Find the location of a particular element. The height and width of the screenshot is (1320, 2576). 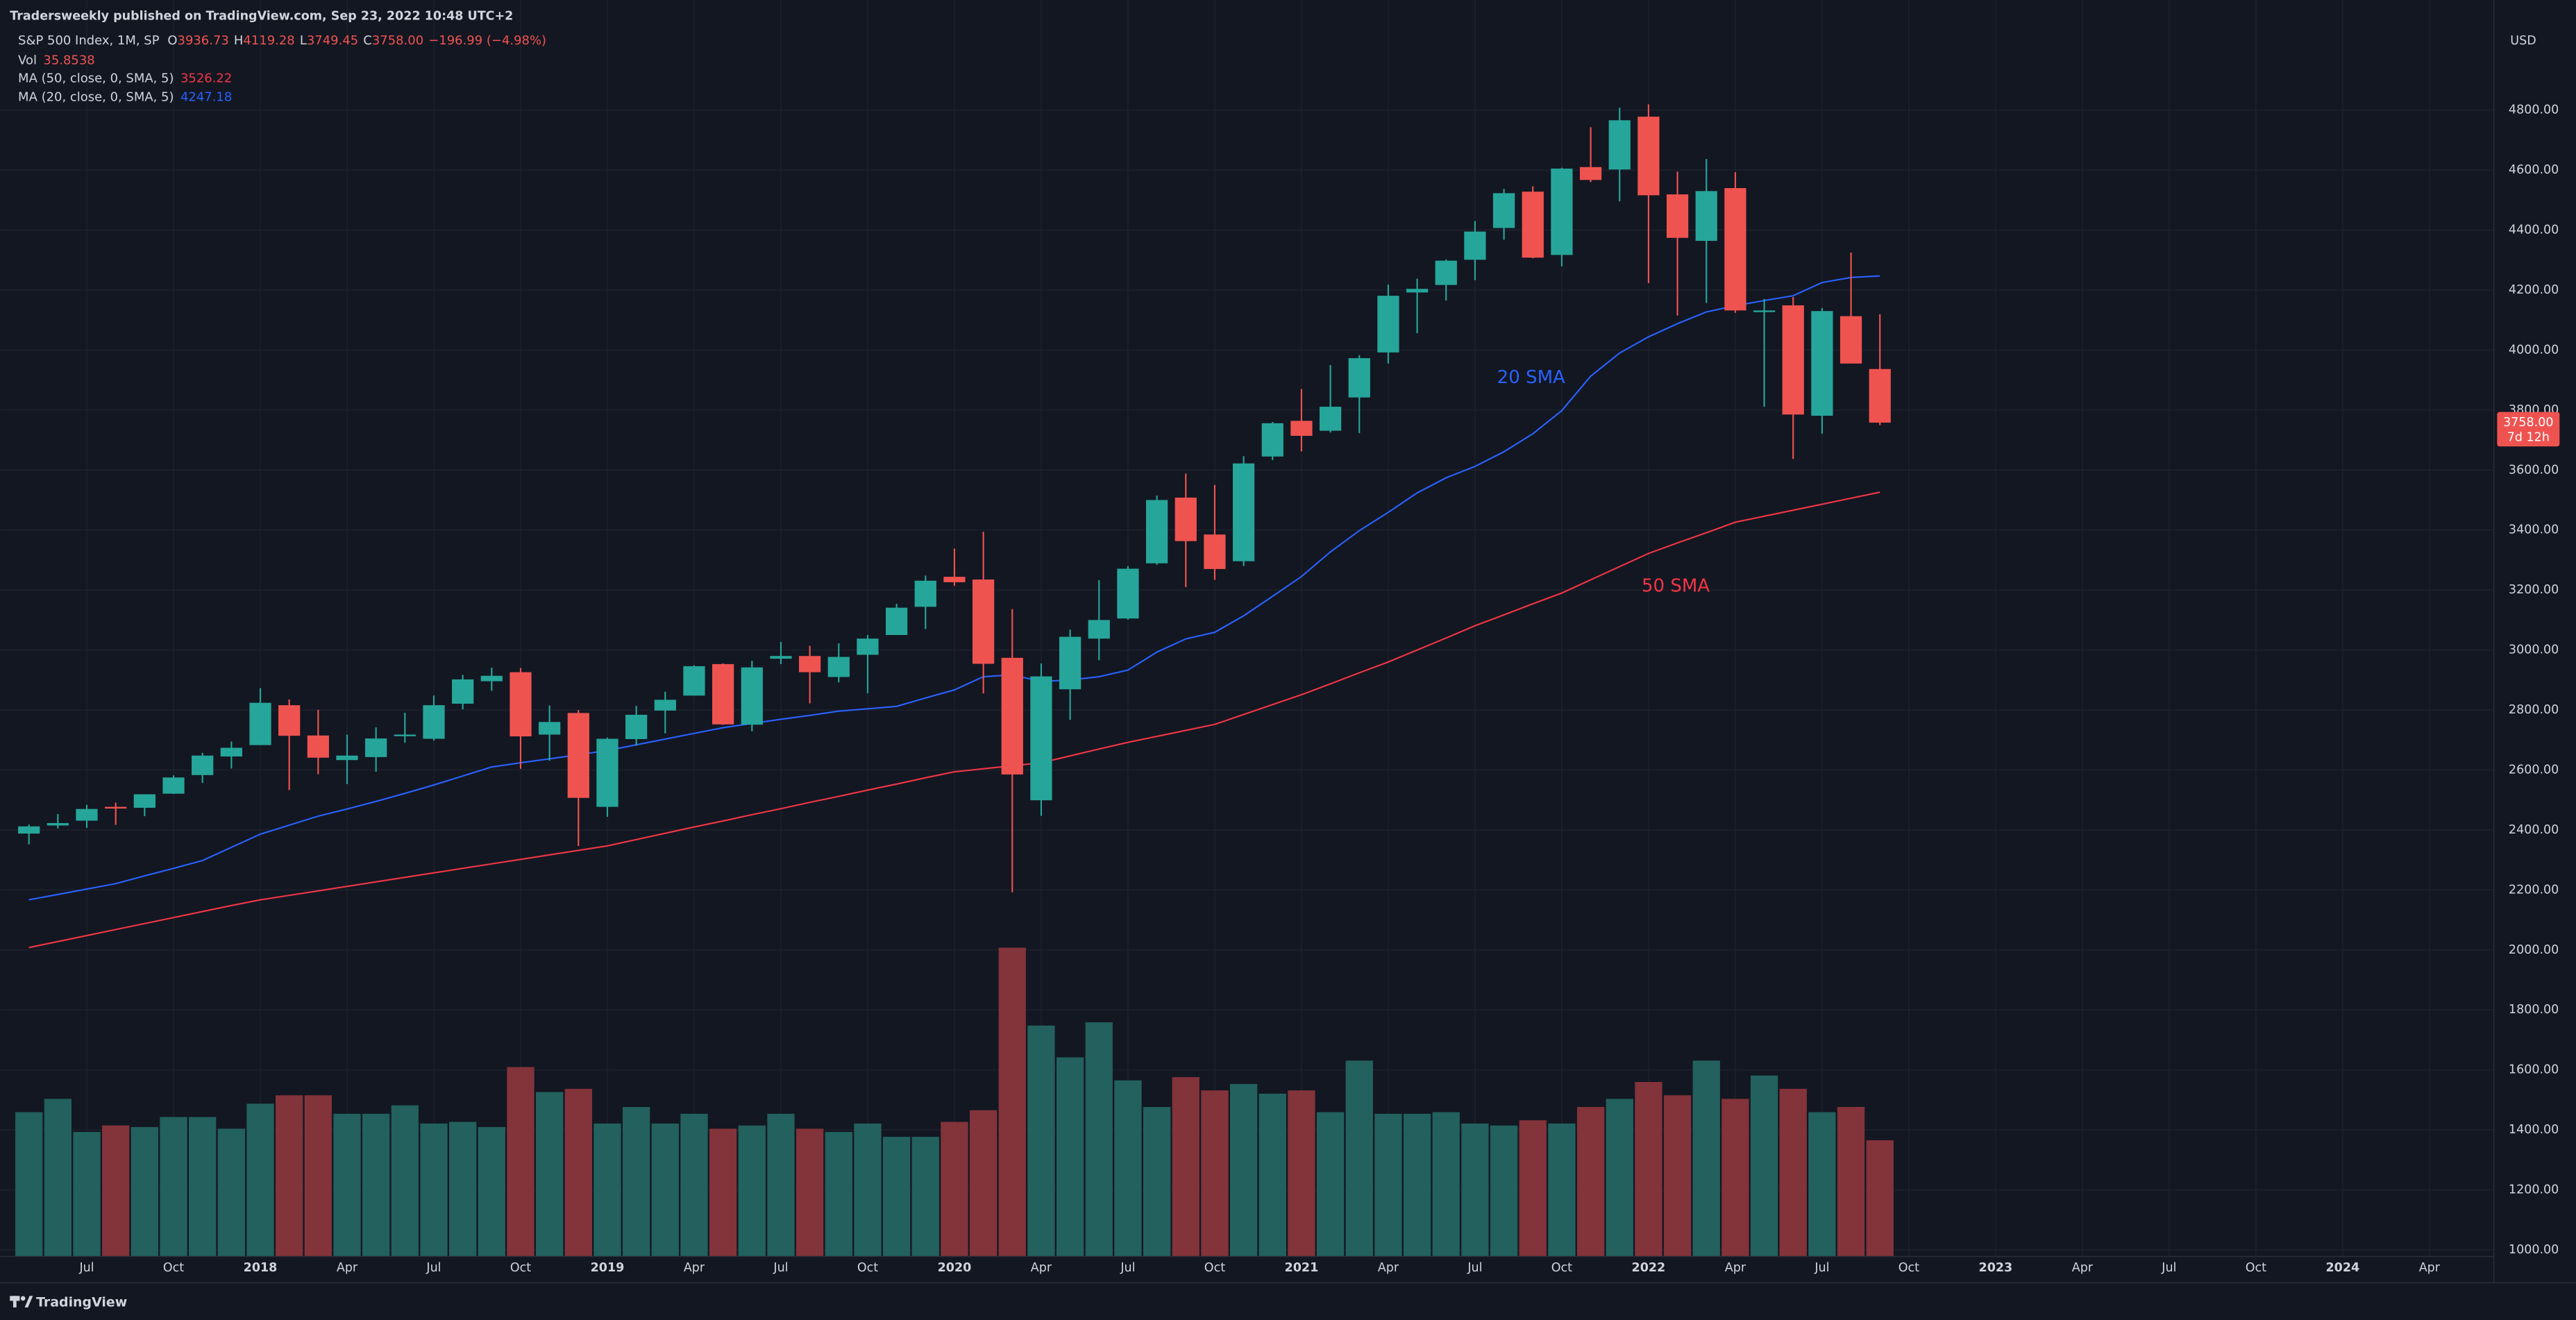

x-tick-label: 2024 is located at coordinates (2342, 1268).